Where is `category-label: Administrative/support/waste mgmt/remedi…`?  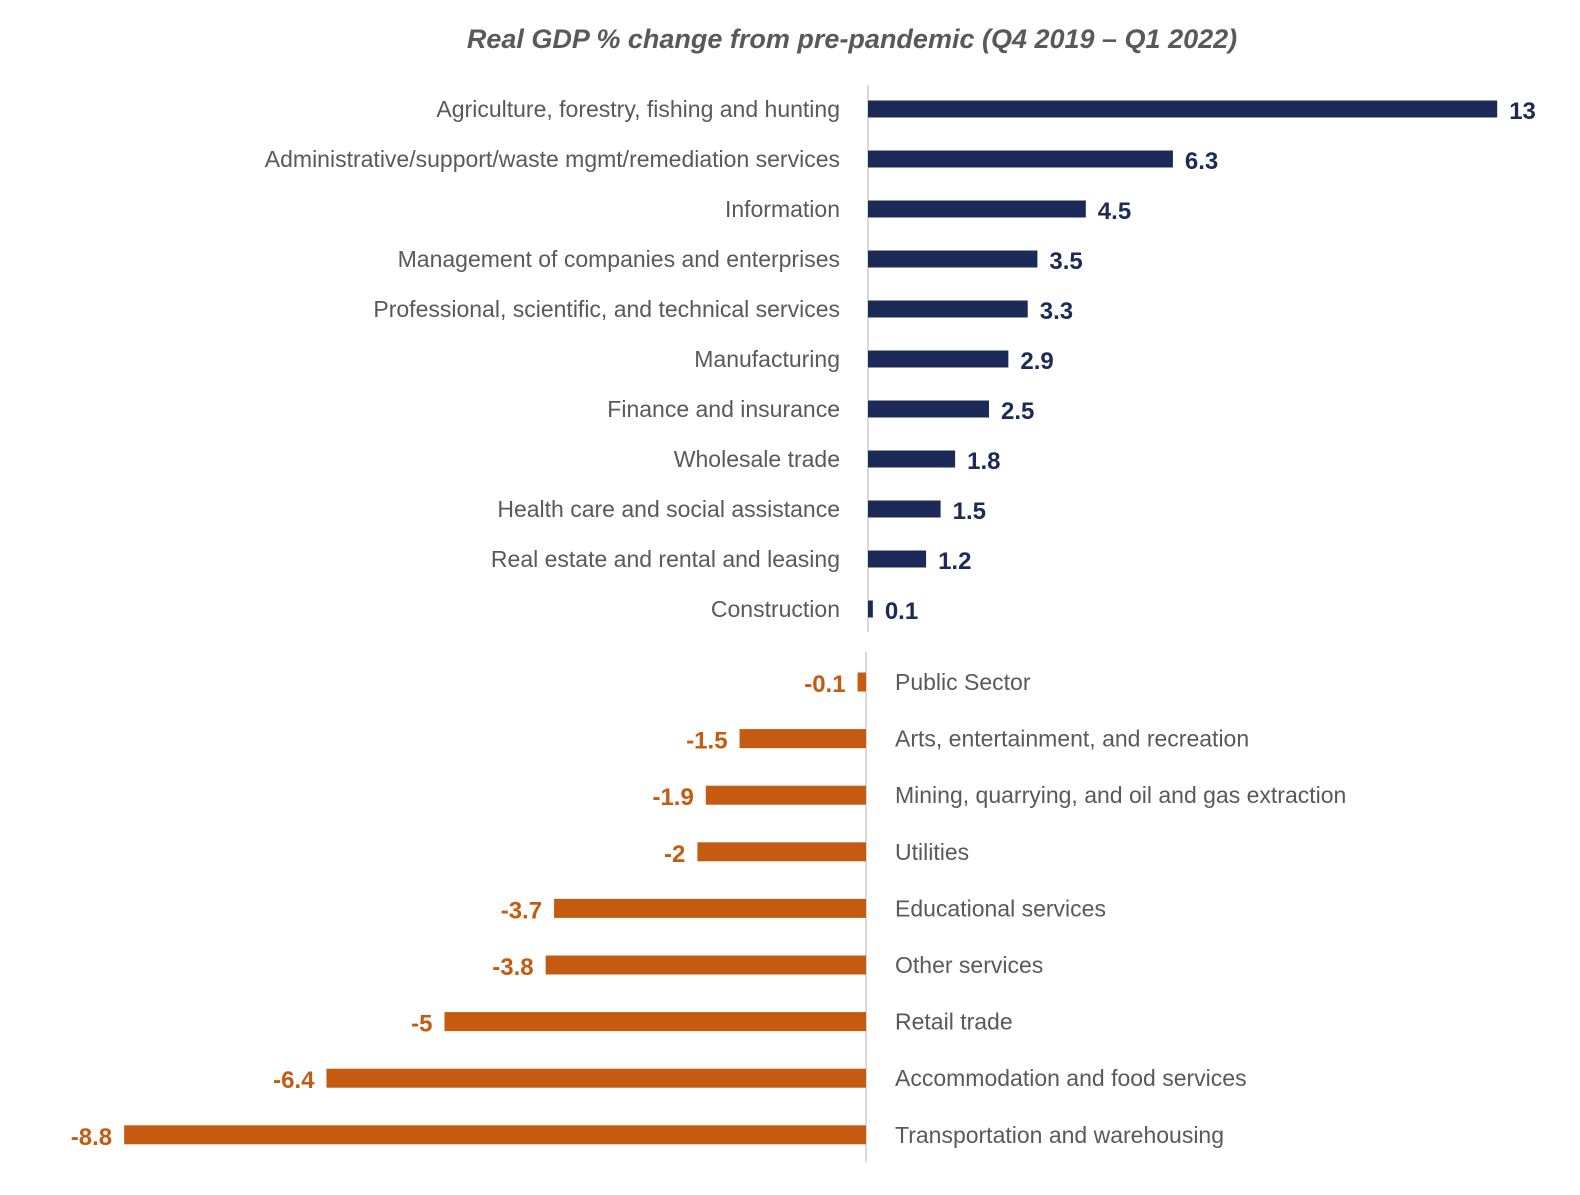 category-label: Administrative/support/waste mgmt/remedi… is located at coordinates (552, 159).